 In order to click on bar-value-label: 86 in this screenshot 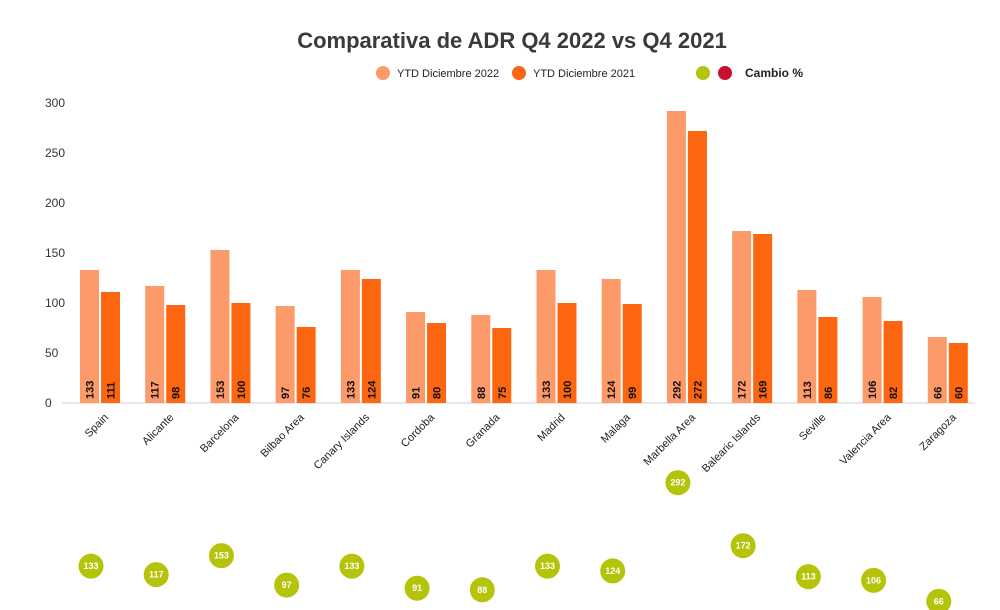, I will do `click(829, 393)`.